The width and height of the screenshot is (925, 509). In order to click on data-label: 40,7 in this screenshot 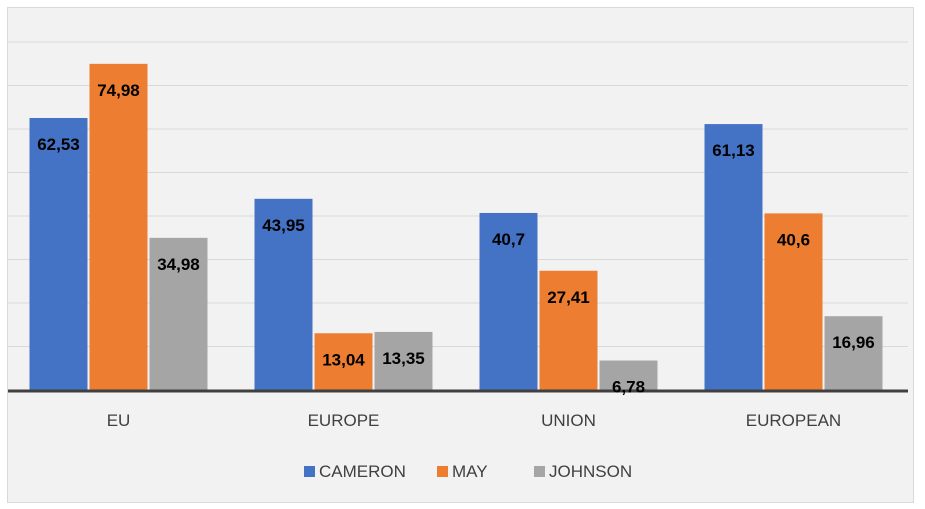, I will do `click(508, 239)`.